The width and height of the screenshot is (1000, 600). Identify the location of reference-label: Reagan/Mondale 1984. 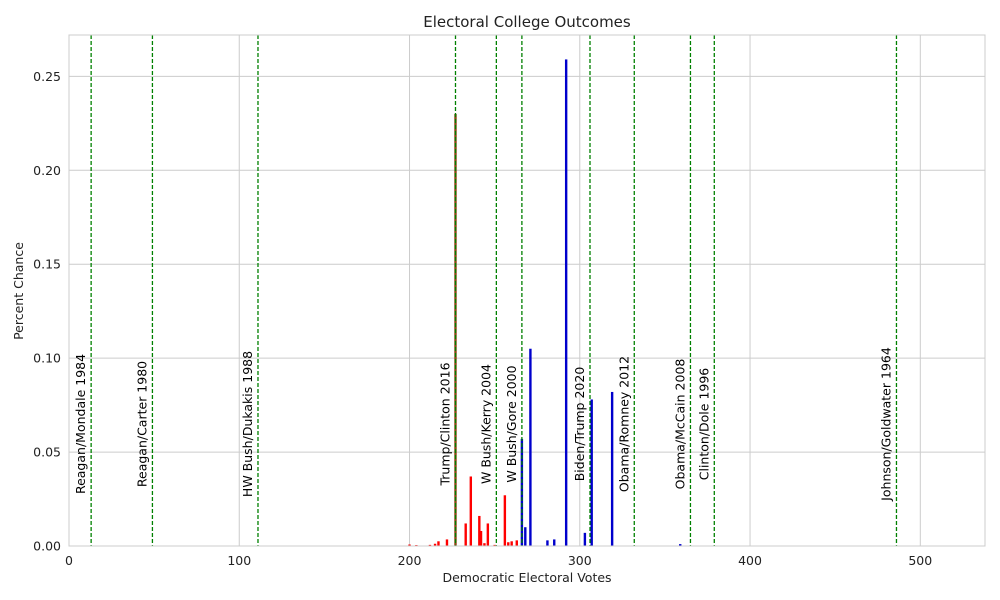
(80, 424).